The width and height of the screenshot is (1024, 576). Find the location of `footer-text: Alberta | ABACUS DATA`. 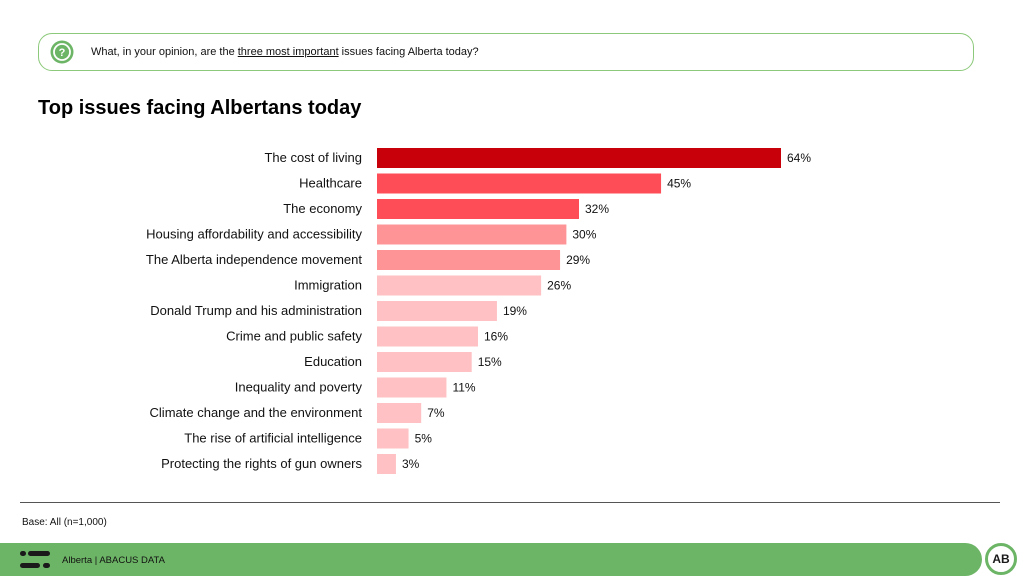

footer-text: Alberta | ABACUS DATA is located at coordinates (113, 560).